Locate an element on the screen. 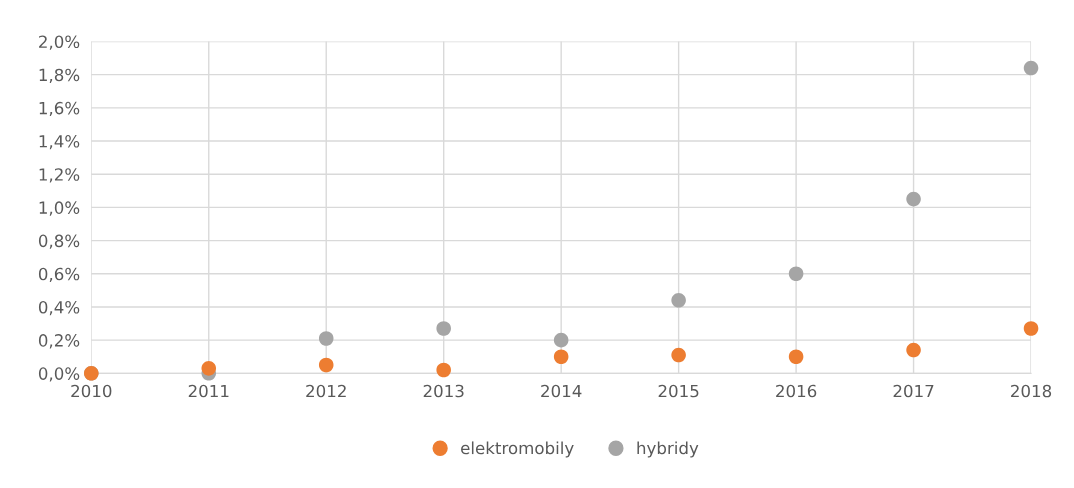 The height and width of the screenshot is (488, 1074). x-tick-label: 2013 is located at coordinates (443, 391).